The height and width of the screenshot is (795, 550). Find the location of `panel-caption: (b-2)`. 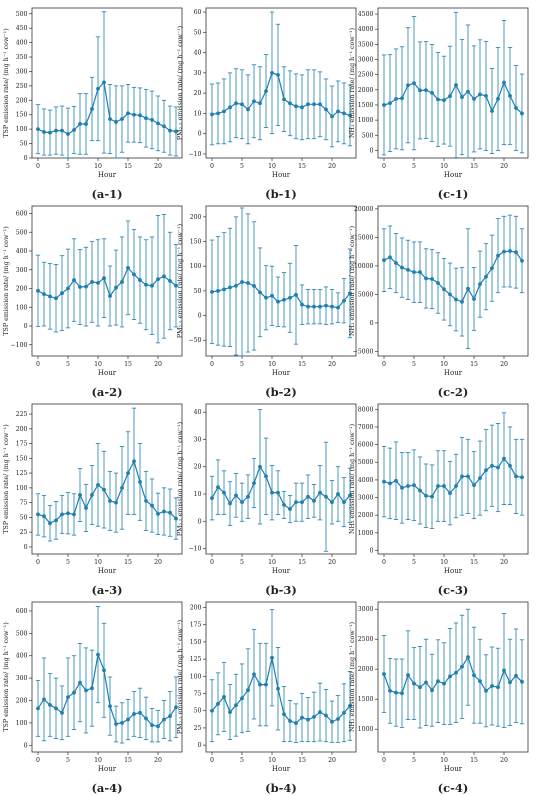

panel-caption: (b-2) is located at coordinates (281, 392).